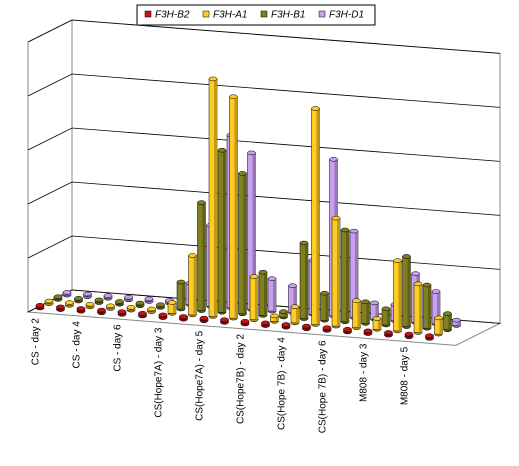 This screenshot has width=519, height=466. I want to click on x-tick-label: CS(Hope 7B) - day 6, so click(323, 386).